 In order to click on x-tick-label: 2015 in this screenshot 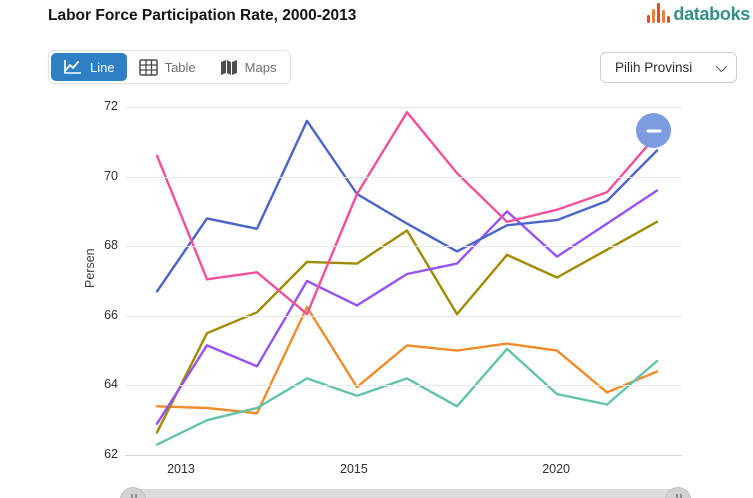, I will do `click(354, 469)`.